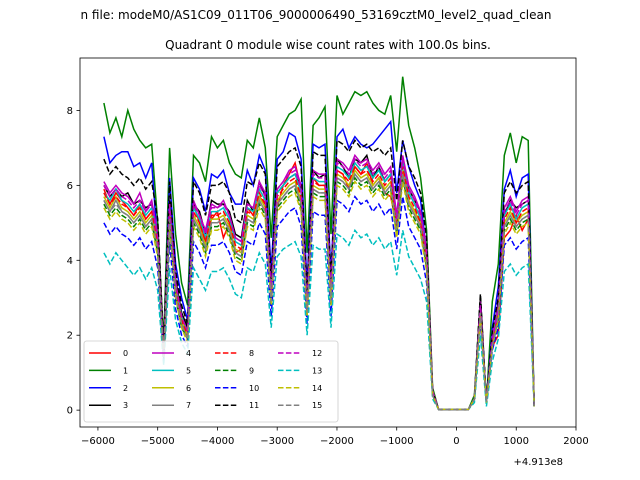  I want to click on legend-label-7: 7, so click(188, 405).